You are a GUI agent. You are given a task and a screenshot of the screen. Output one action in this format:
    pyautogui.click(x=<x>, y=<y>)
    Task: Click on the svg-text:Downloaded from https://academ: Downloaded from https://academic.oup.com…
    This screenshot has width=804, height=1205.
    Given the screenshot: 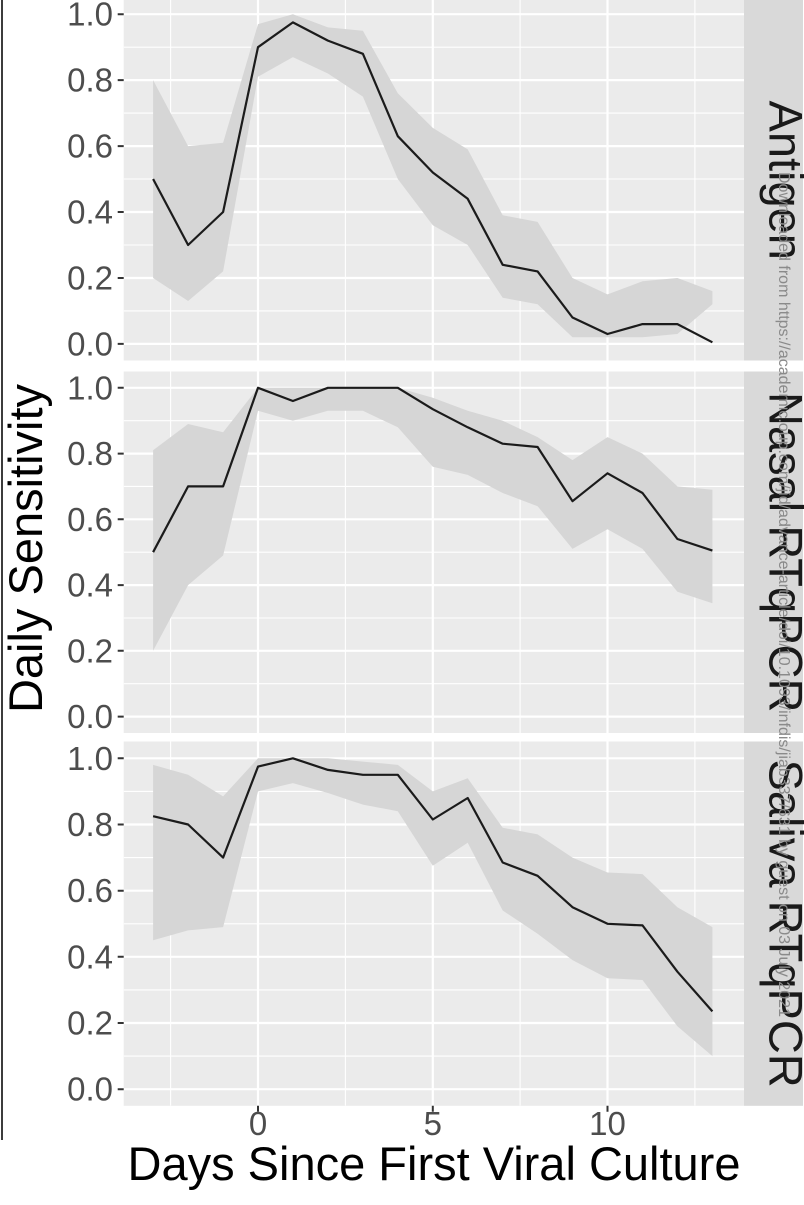 What is the action you would take?
    pyautogui.click(x=783, y=594)
    